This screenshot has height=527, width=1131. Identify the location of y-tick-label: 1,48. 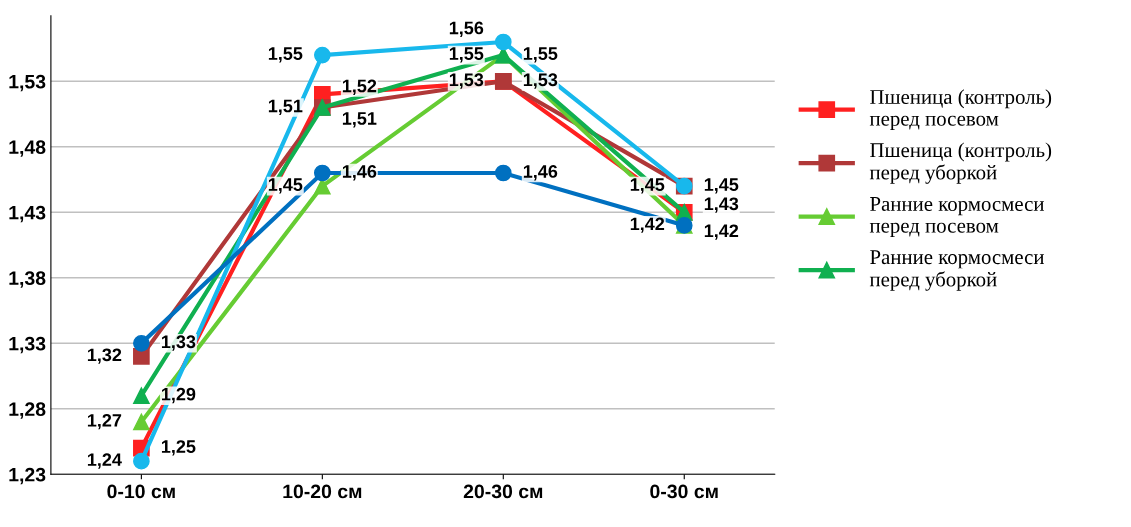
(27, 148).